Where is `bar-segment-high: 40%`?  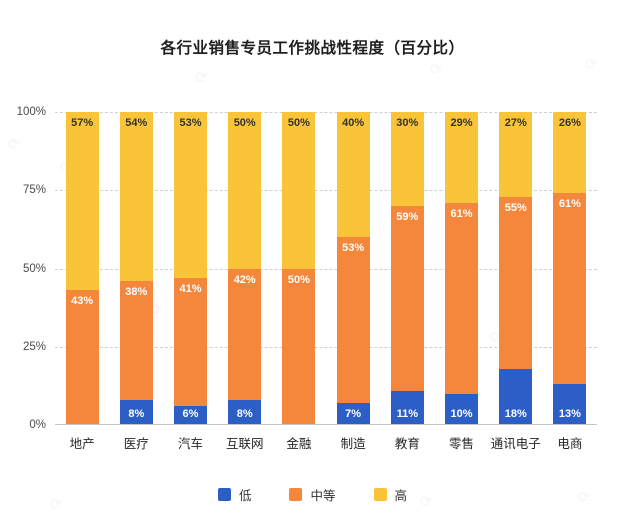
bar-segment-high: 40% is located at coordinates (353, 175).